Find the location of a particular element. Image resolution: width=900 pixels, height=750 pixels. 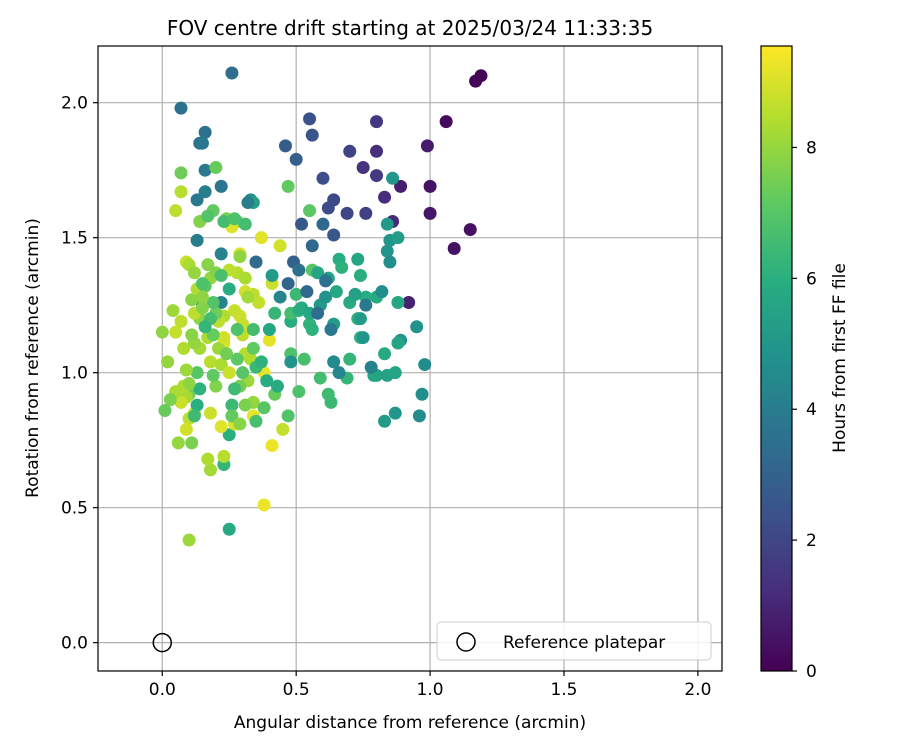

x-tick-label: 1.0 is located at coordinates (430, 690).